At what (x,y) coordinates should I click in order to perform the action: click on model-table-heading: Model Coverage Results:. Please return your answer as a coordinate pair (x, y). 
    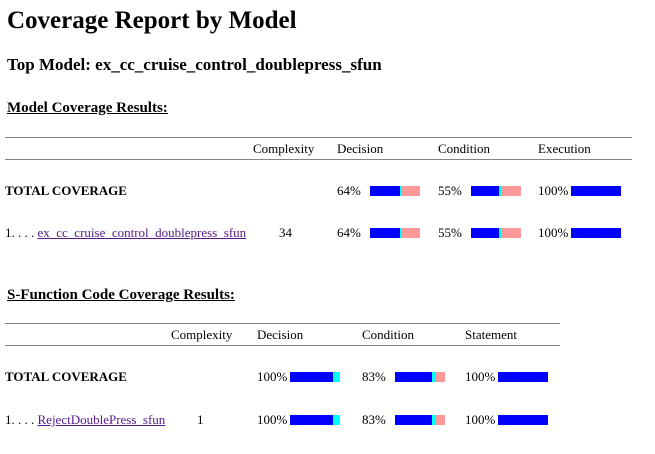
    Looking at the image, I should click on (87, 108).